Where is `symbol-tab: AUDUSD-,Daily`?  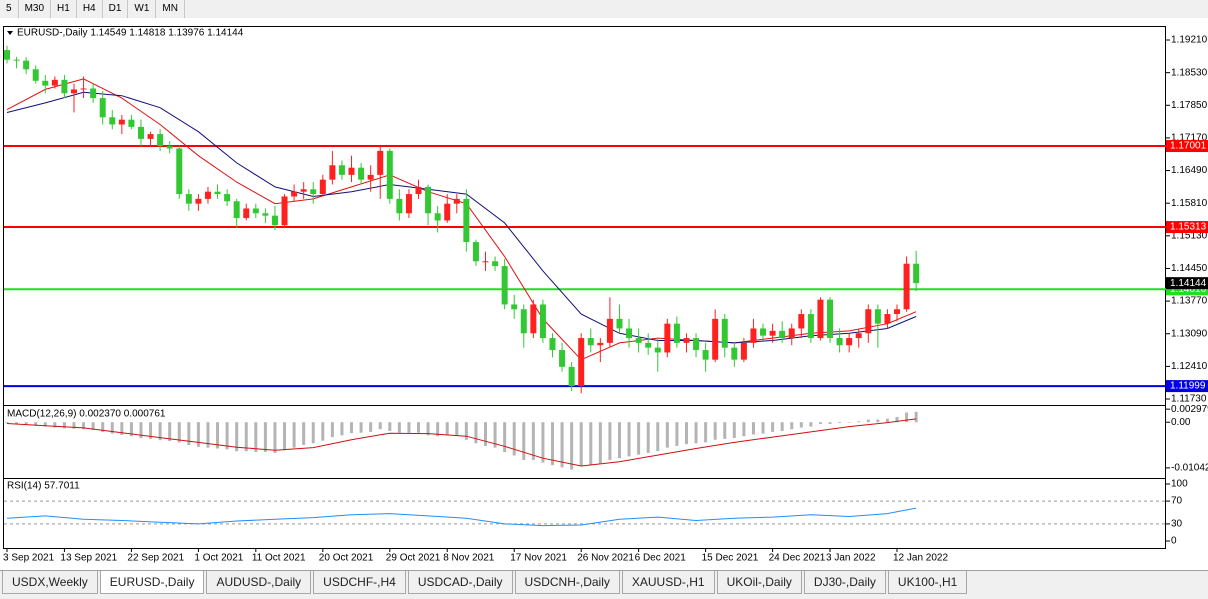 symbol-tab: AUDUSD-,Daily is located at coordinates (259, 582).